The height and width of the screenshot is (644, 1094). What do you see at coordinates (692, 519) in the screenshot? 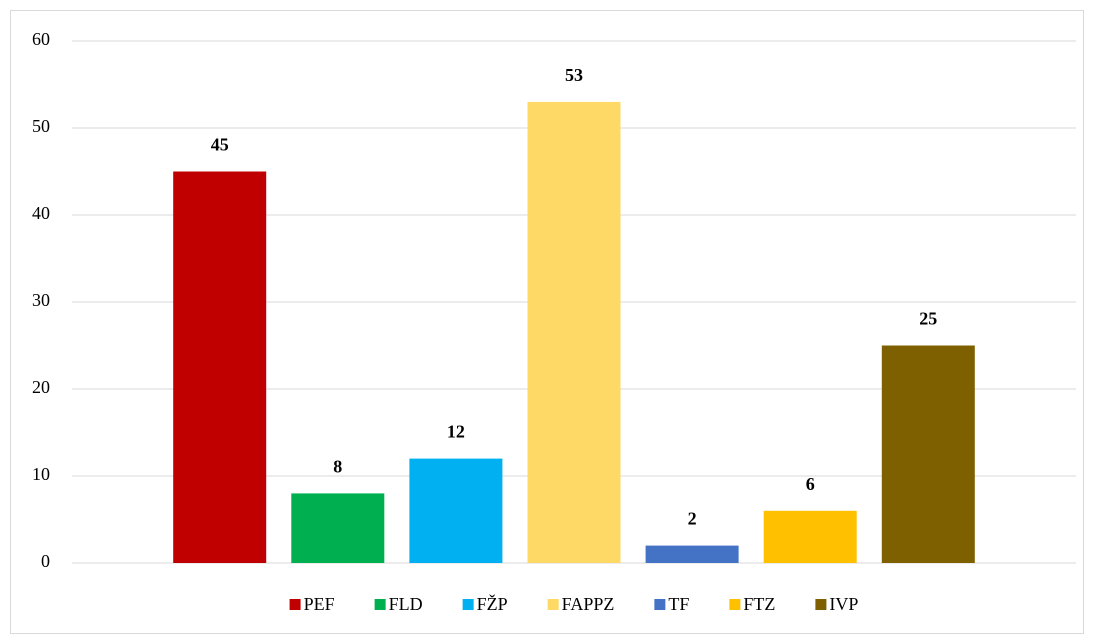
I see `value-label: 2` at bounding box center [692, 519].